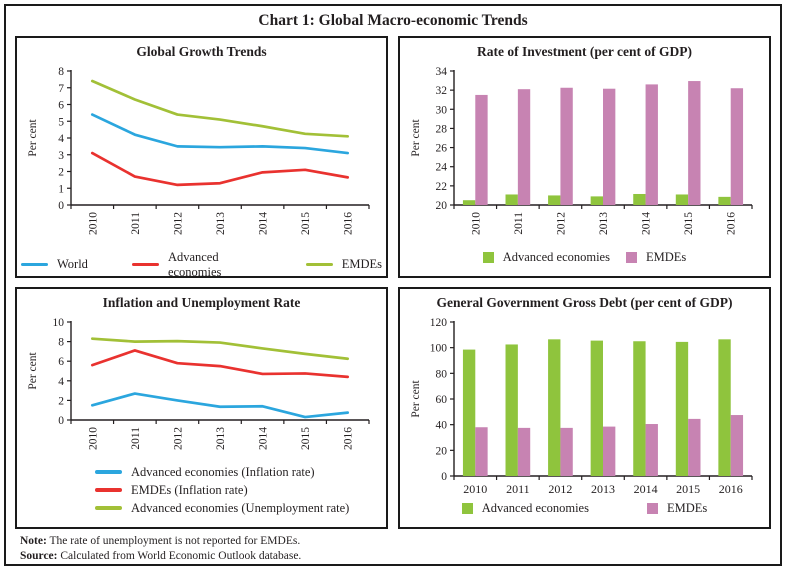 This screenshot has width=786, height=575. What do you see at coordinates (442, 129) in the screenshot?
I see `svg-text: 28` at bounding box center [442, 129].